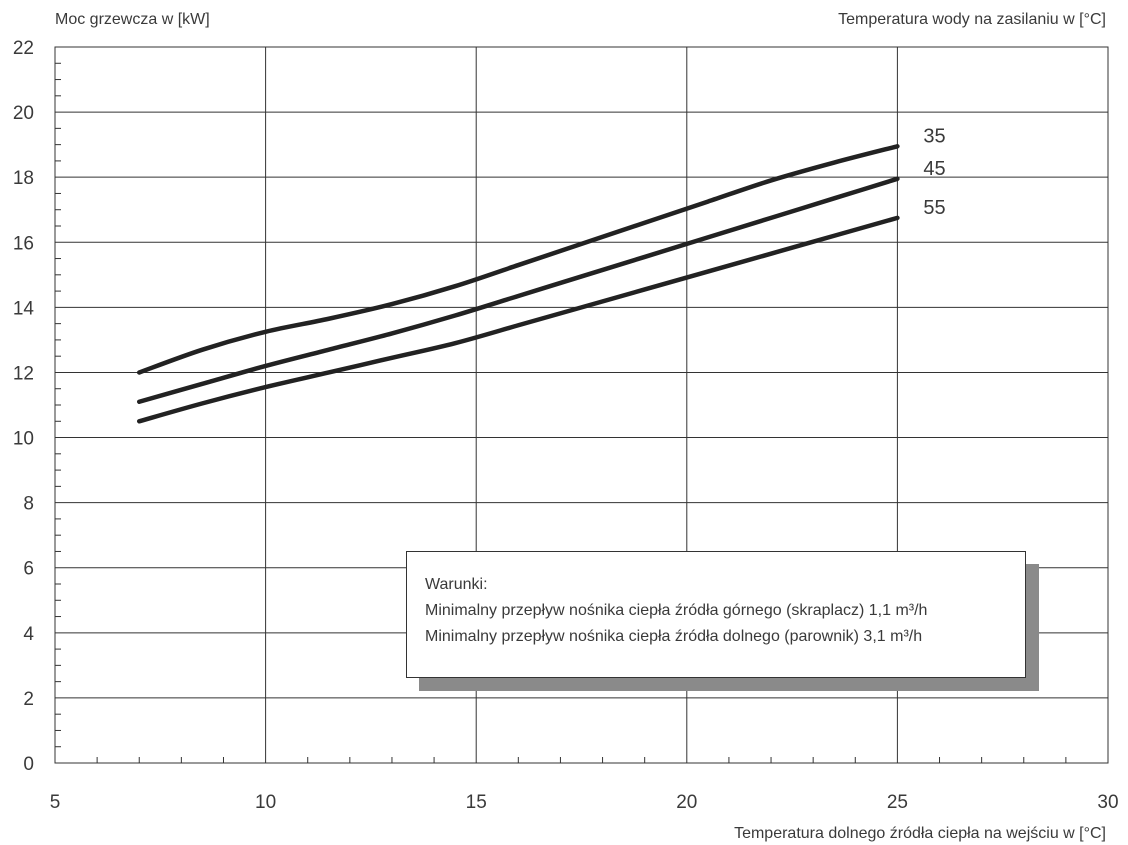  What do you see at coordinates (28, 569) in the screenshot?
I see `y-tick-label: 6` at bounding box center [28, 569].